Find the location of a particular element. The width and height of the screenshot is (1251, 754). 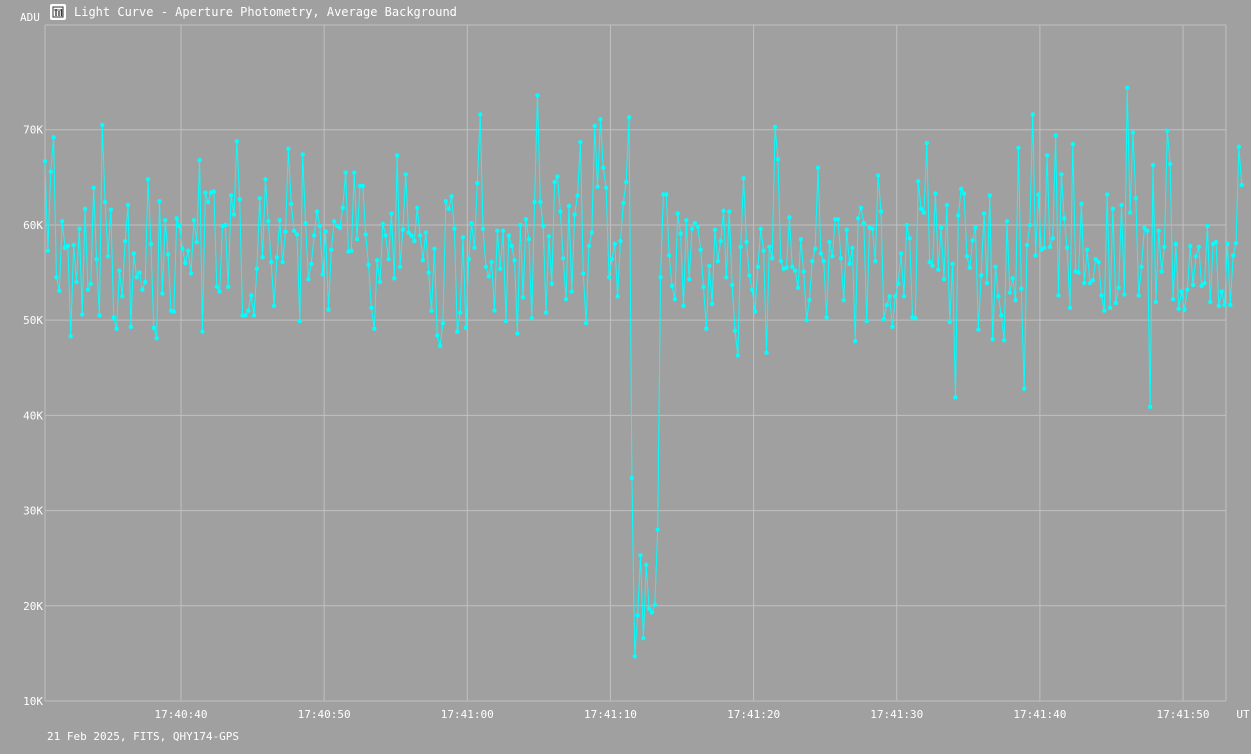

y-tick-label: 40K is located at coordinates (33, 415).